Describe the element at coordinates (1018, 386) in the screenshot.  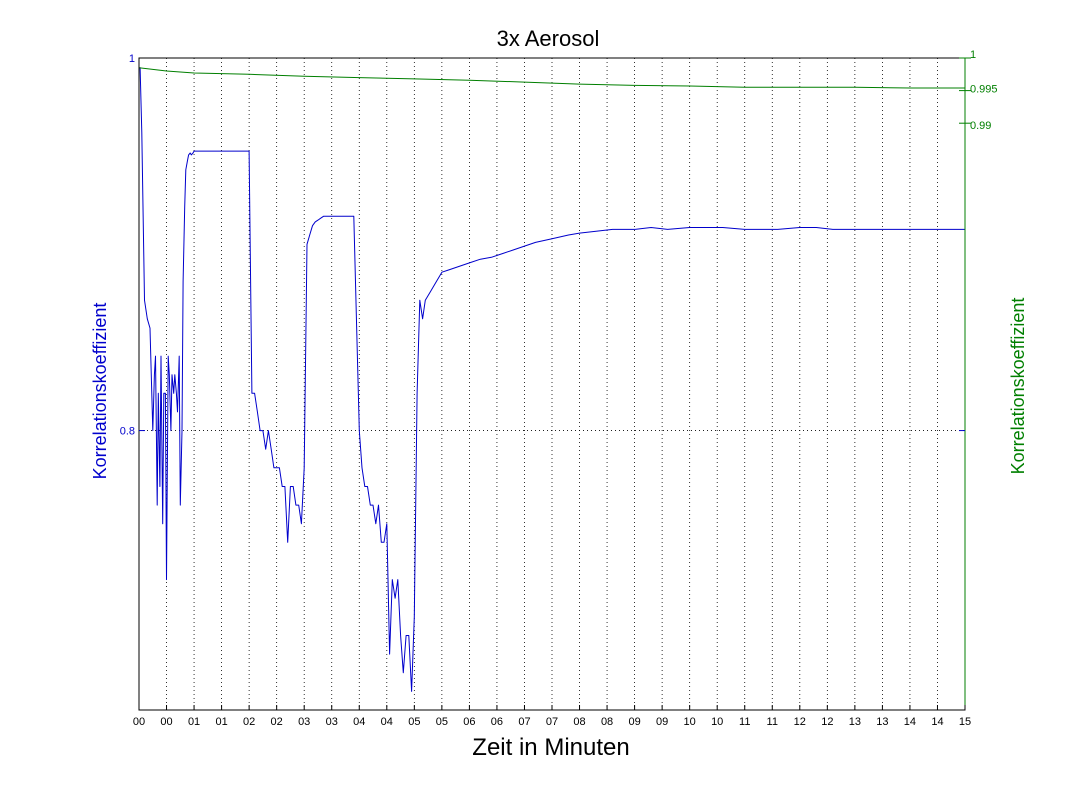
I see `y-axis-label-right: Korrelationskoeffizient` at that location.